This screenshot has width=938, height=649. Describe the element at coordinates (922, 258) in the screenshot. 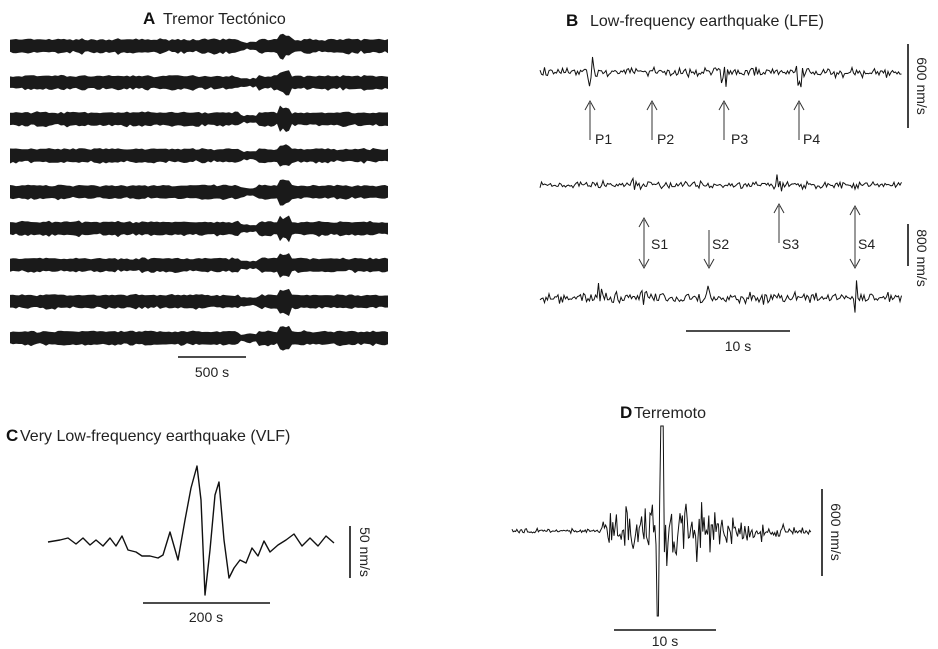

I see `panel-b-amp-scale-label-bottom: 800 nm/s` at that location.